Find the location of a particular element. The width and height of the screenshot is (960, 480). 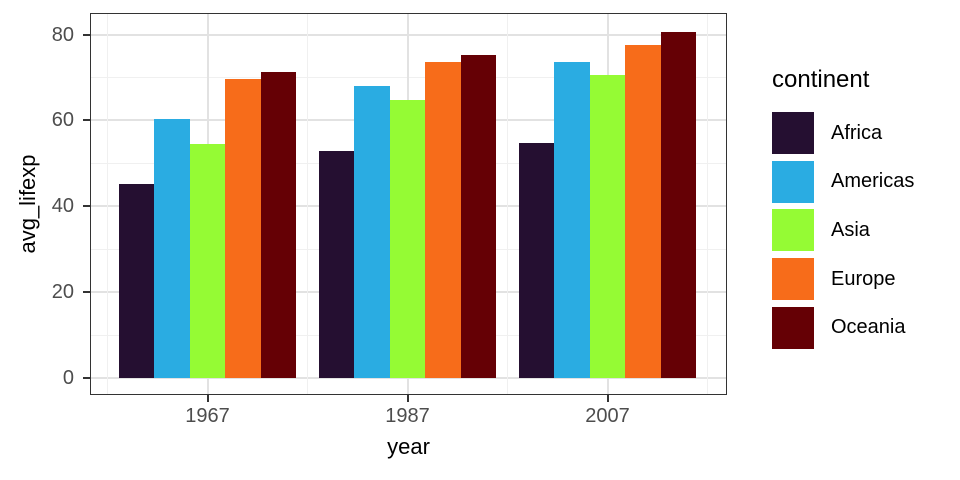

y-tick-label: 80 is located at coordinates (62, 34).